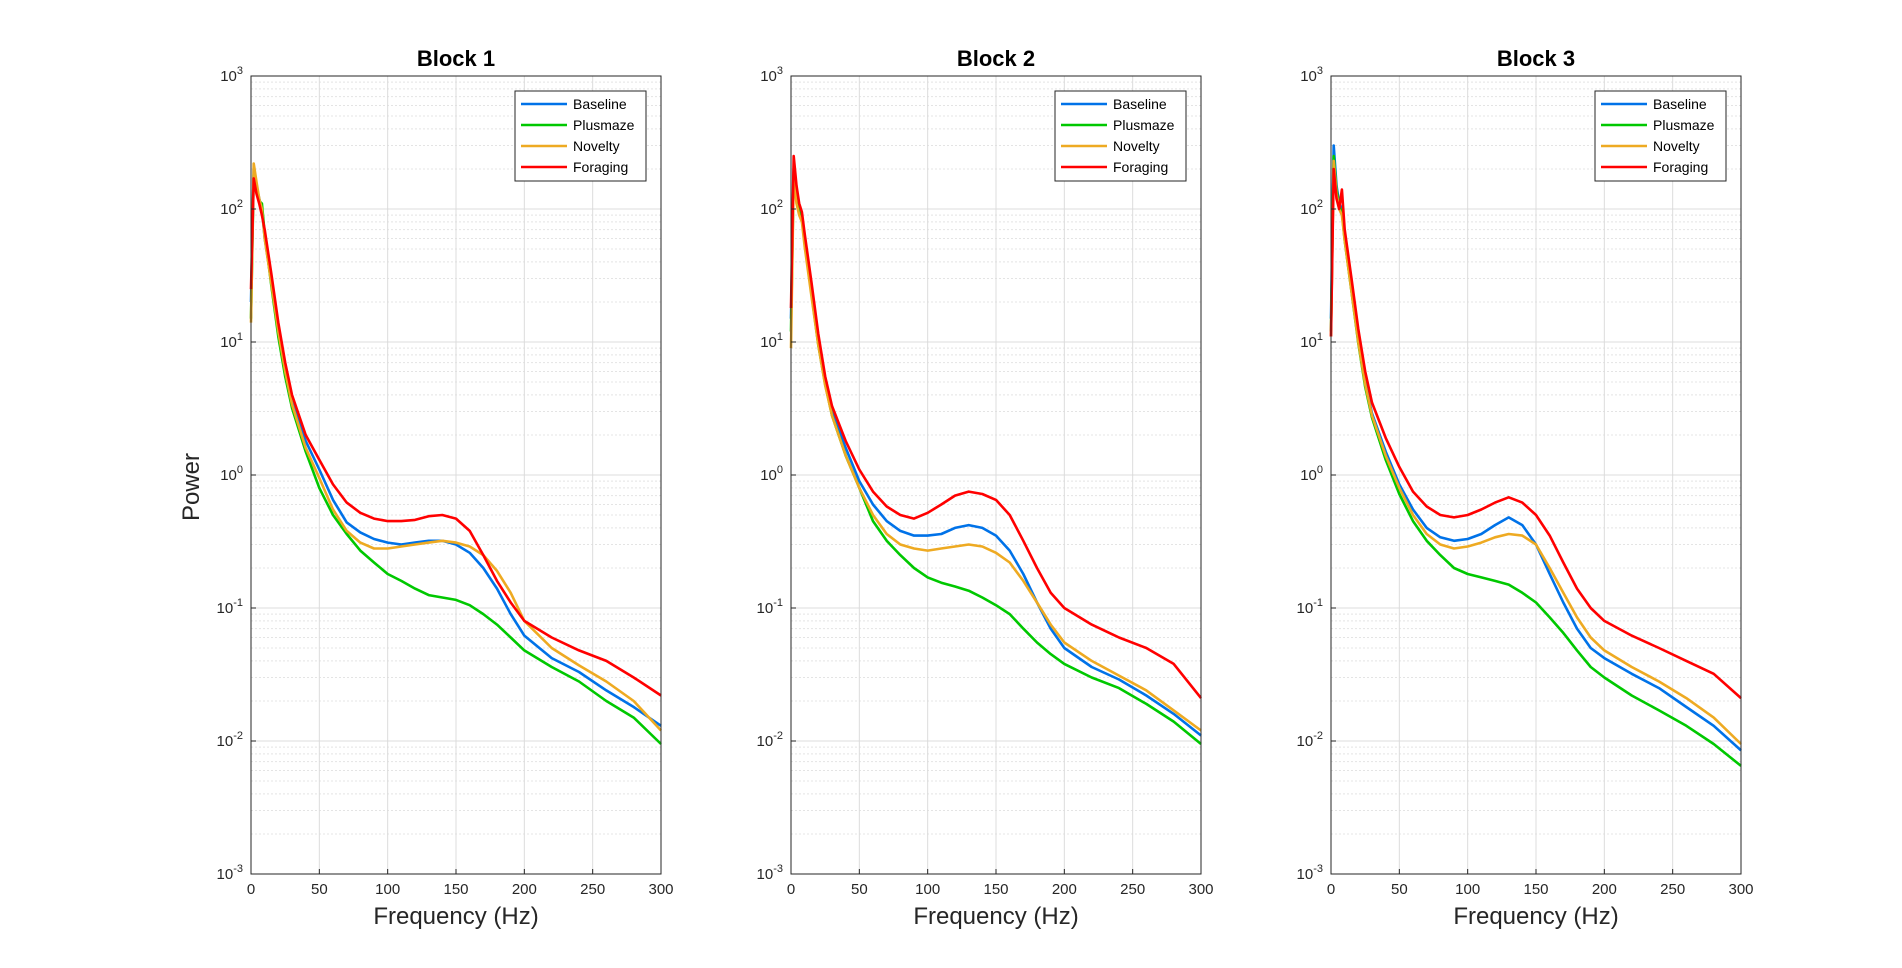 The width and height of the screenshot is (1902, 968). What do you see at coordinates (456, 58) in the screenshot?
I see `chart-title: Block 1` at bounding box center [456, 58].